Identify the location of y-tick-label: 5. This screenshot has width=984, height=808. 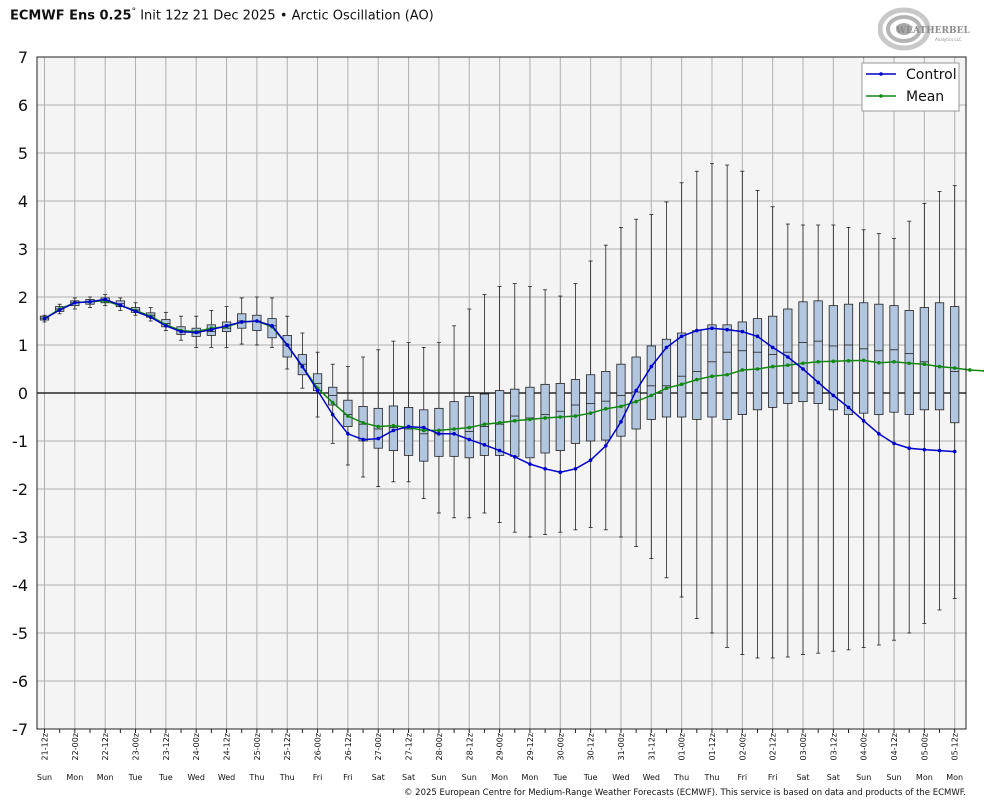
(23, 153).